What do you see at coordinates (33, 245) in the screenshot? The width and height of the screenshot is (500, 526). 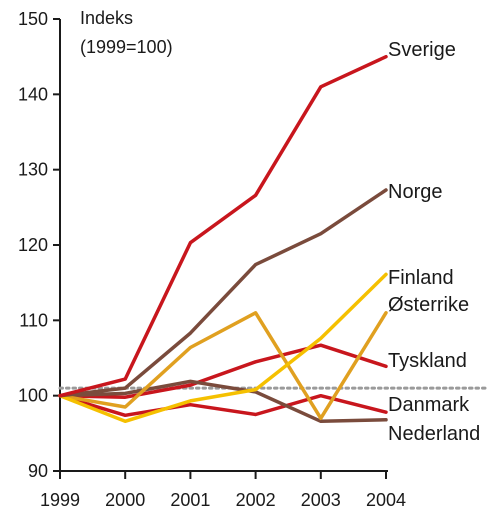 I see `y-tick-label: 120` at bounding box center [33, 245].